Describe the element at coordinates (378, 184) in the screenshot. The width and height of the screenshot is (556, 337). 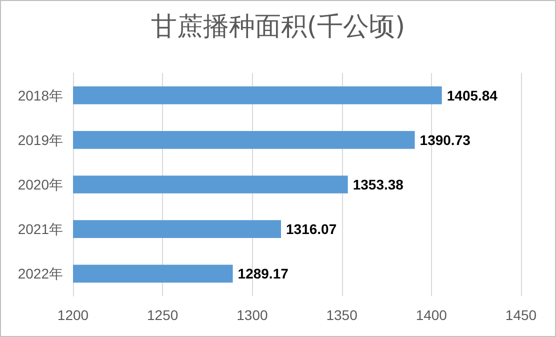
I see `data-label: 1353.38` at that location.